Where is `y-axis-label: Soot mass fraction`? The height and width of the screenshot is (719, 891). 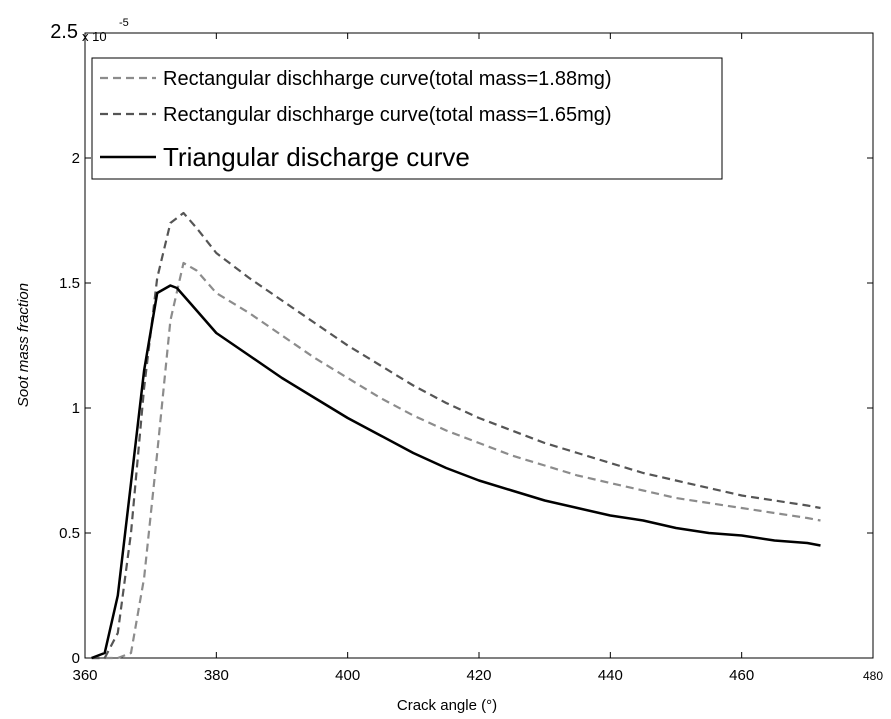 y-axis-label: Soot mass fraction is located at coordinates (23, 345).